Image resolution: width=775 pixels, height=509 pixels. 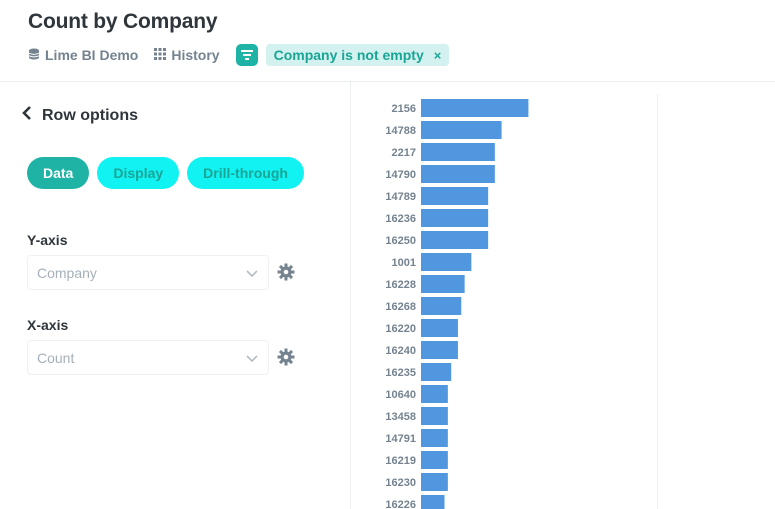 What do you see at coordinates (123, 21) in the screenshot?
I see `page-title: Count by Company` at bounding box center [123, 21].